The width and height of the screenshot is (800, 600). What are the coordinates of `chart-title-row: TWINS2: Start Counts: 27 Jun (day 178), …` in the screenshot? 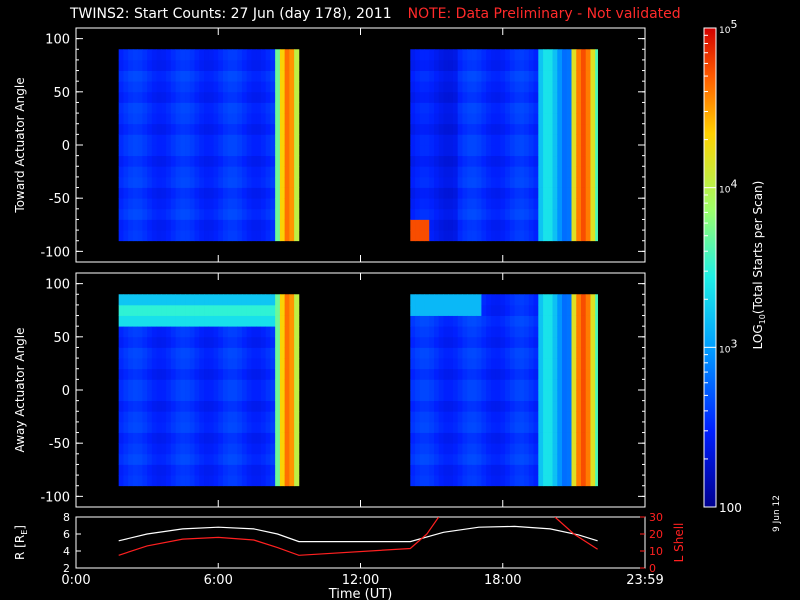 It's located at (375, 14).